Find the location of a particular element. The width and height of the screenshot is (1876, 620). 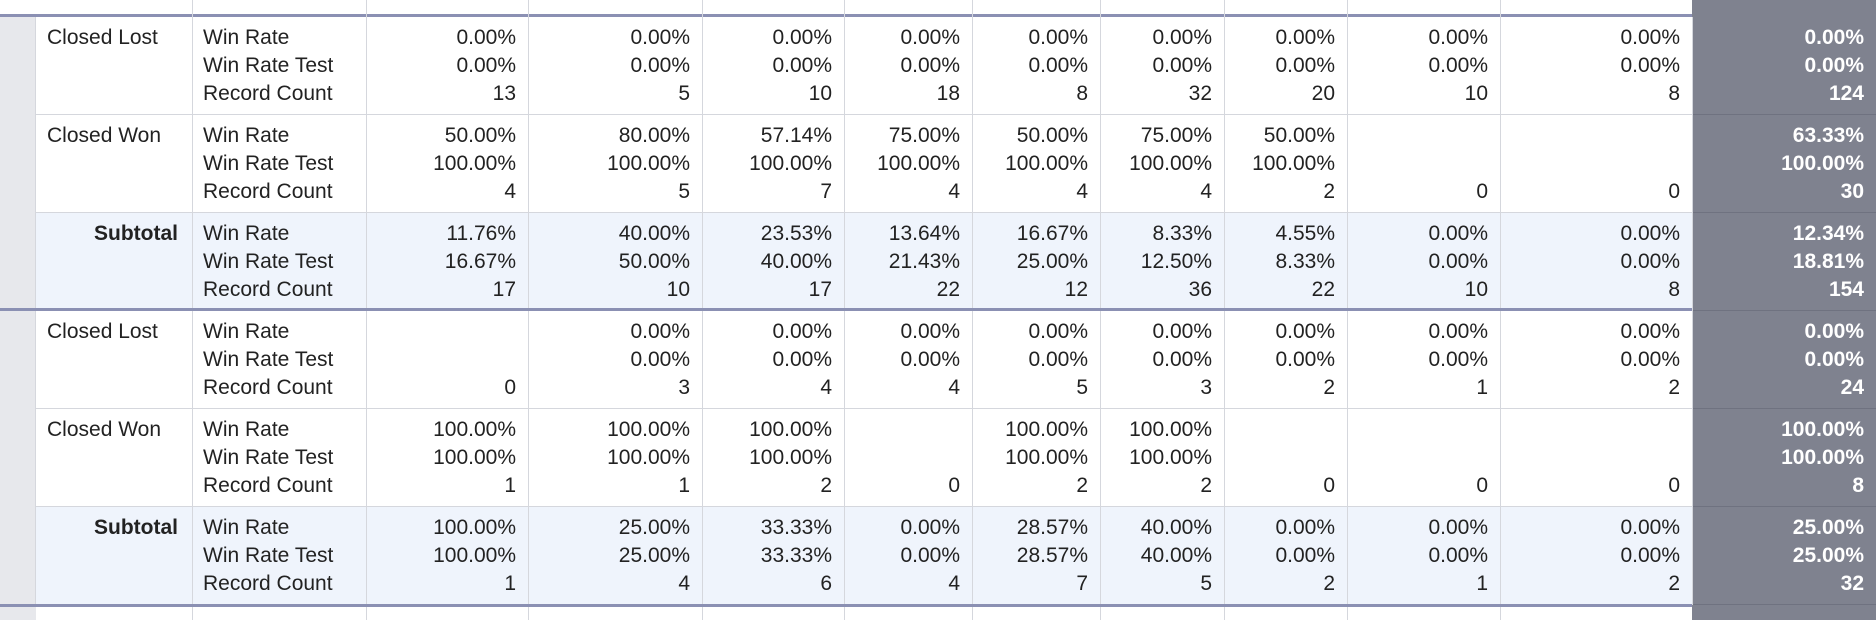

cell-value: 17 is located at coordinates (504, 289).